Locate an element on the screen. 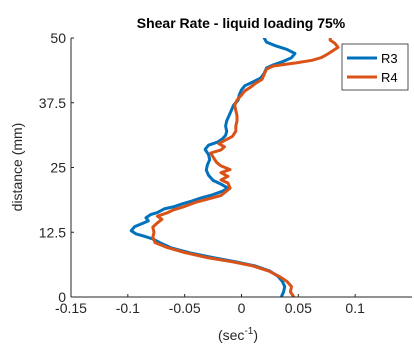  x-axis-label-sup: -1 is located at coordinates (248, 331).